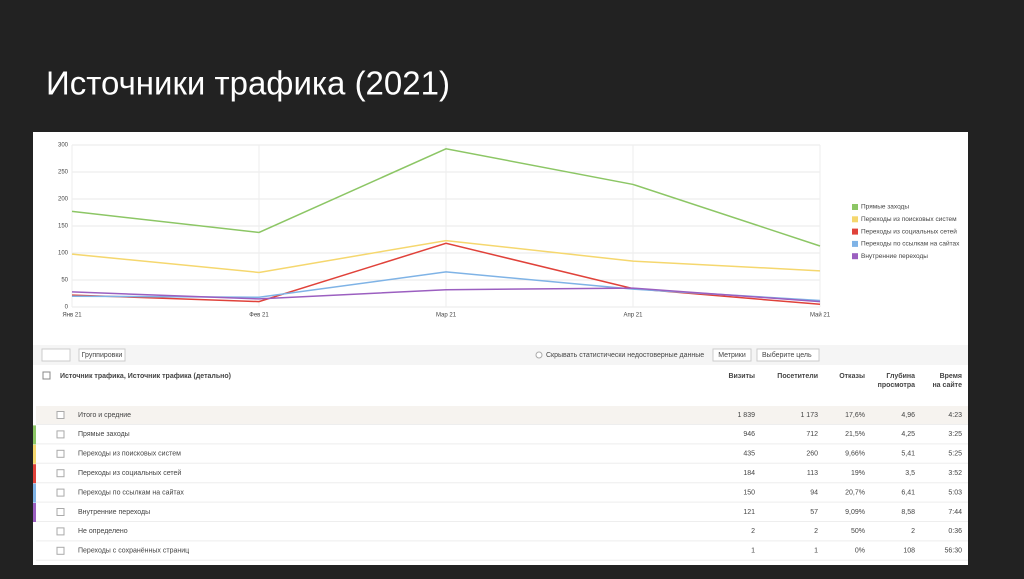  What do you see at coordinates (500, 355) in the screenshot?
I see `toolbar` at bounding box center [500, 355].